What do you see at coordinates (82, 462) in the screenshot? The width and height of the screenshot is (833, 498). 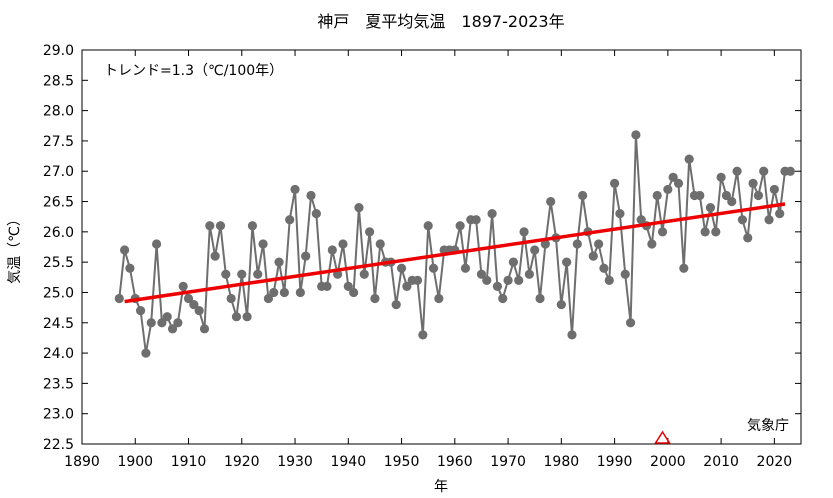 I see `x-tick-label: 1890` at bounding box center [82, 462].